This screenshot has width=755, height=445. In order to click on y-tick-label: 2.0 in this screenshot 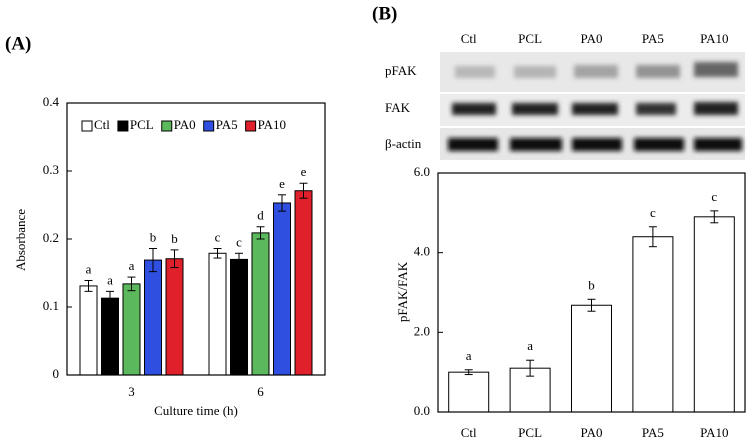, I will do `click(422, 330)`.